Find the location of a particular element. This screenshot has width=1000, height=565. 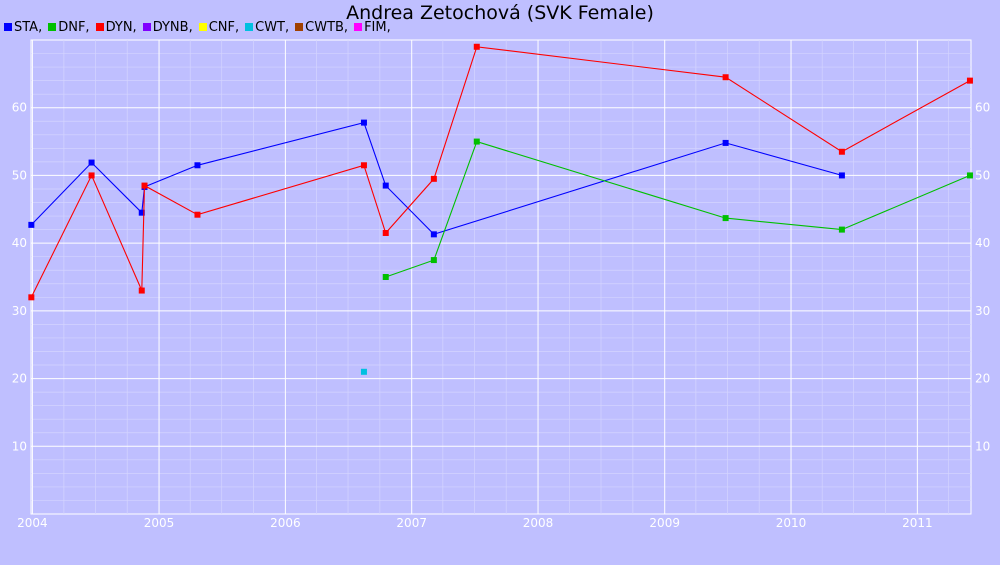

series-line-dnf is located at coordinates (678, 209).